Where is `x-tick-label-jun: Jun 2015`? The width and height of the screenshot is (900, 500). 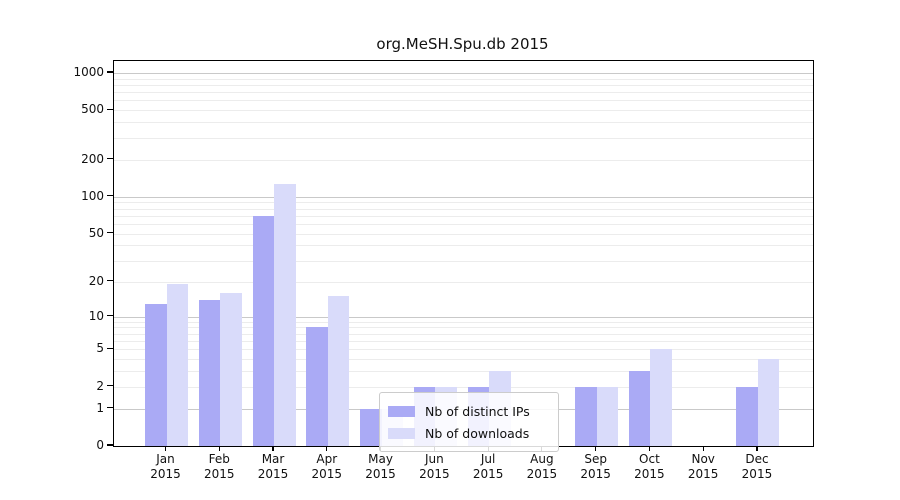 x-tick-label-jun: Jun 2015 is located at coordinates (434, 466).